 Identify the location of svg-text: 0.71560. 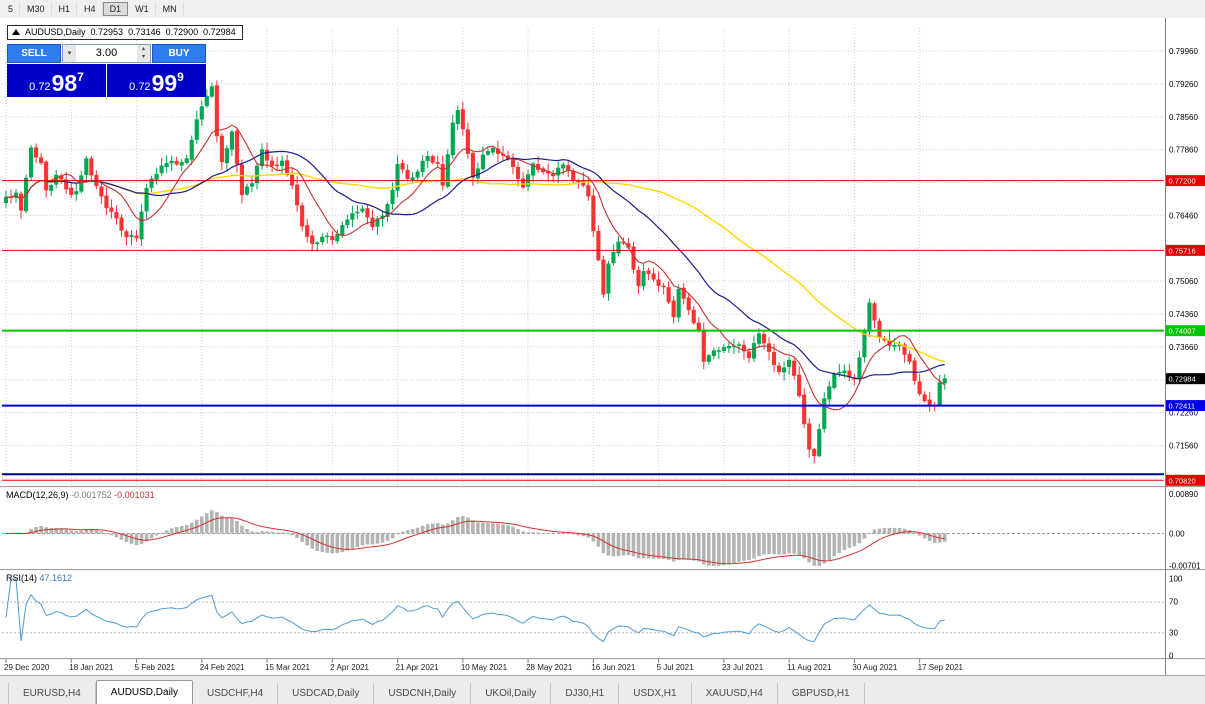
(1183, 446).